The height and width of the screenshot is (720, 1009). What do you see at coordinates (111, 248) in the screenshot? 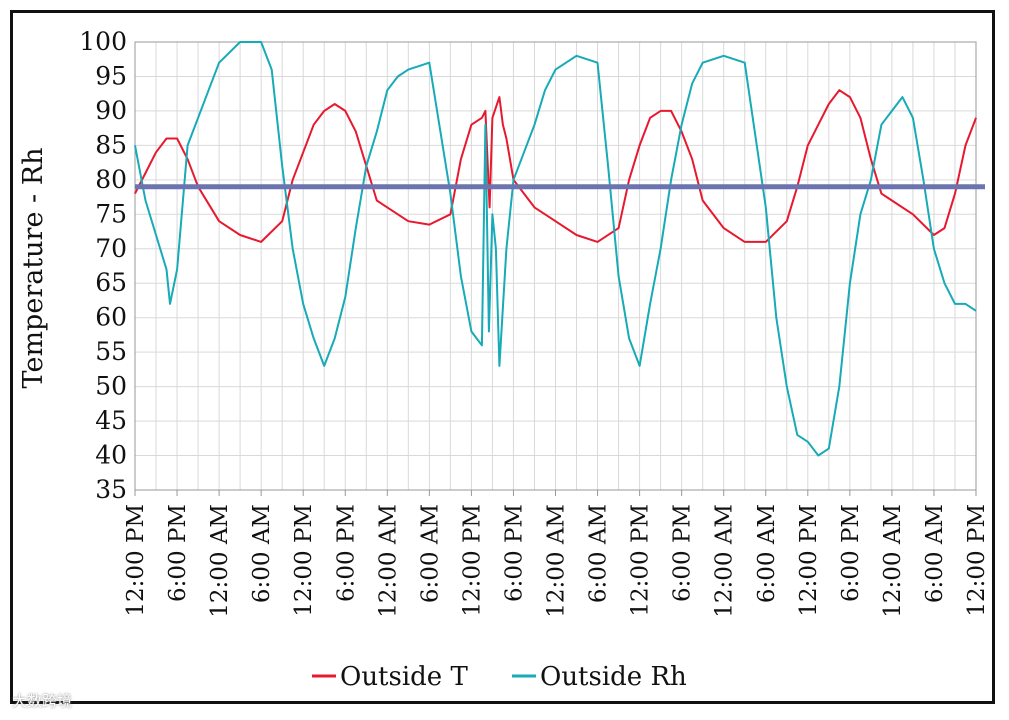
I see `y-tick-label: 70` at bounding box center [111, 248].